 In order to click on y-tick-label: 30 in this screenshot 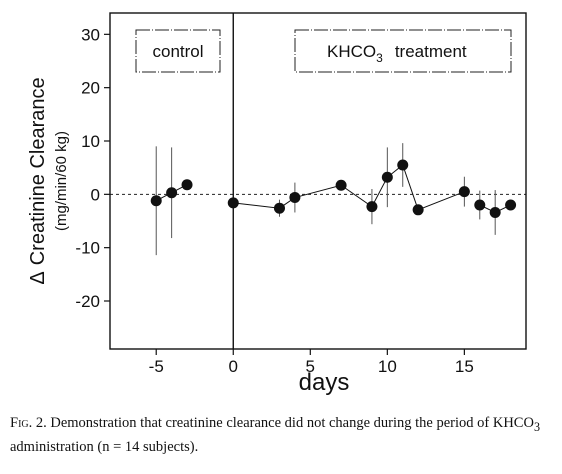, I will do `click(90, 34)`.